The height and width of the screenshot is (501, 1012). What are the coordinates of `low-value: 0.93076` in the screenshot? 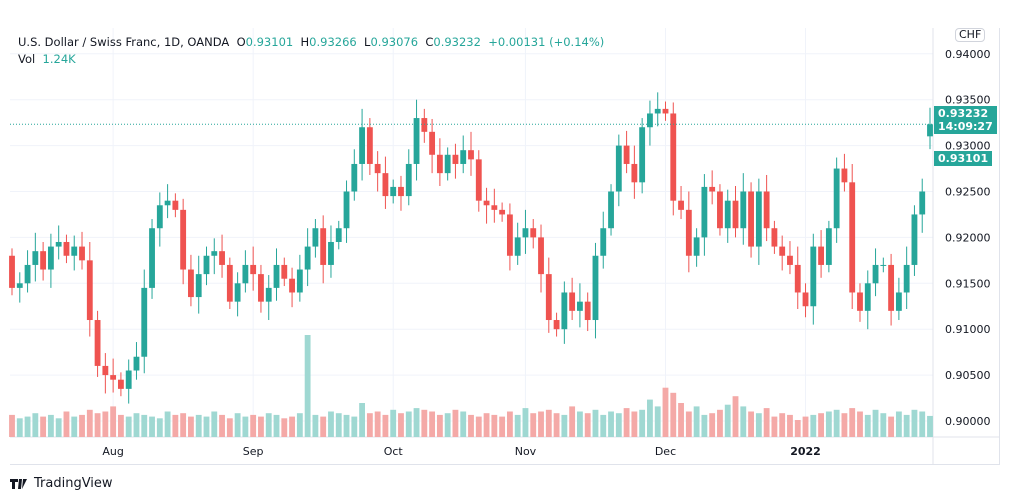 It's located at (394, 42).